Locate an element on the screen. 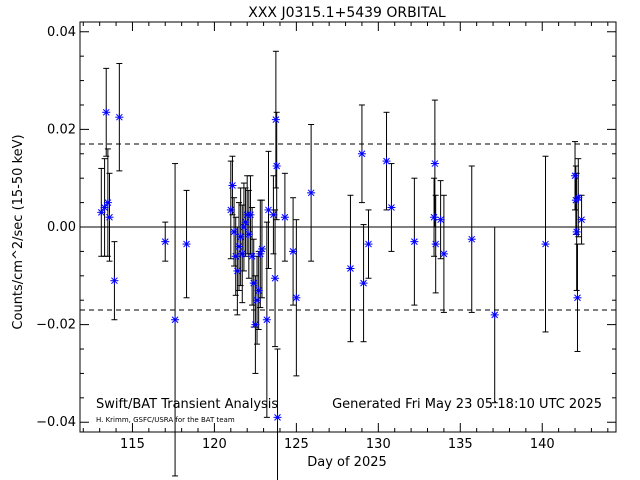  x-tick-label: 115 is located at coordinates (132, 444).